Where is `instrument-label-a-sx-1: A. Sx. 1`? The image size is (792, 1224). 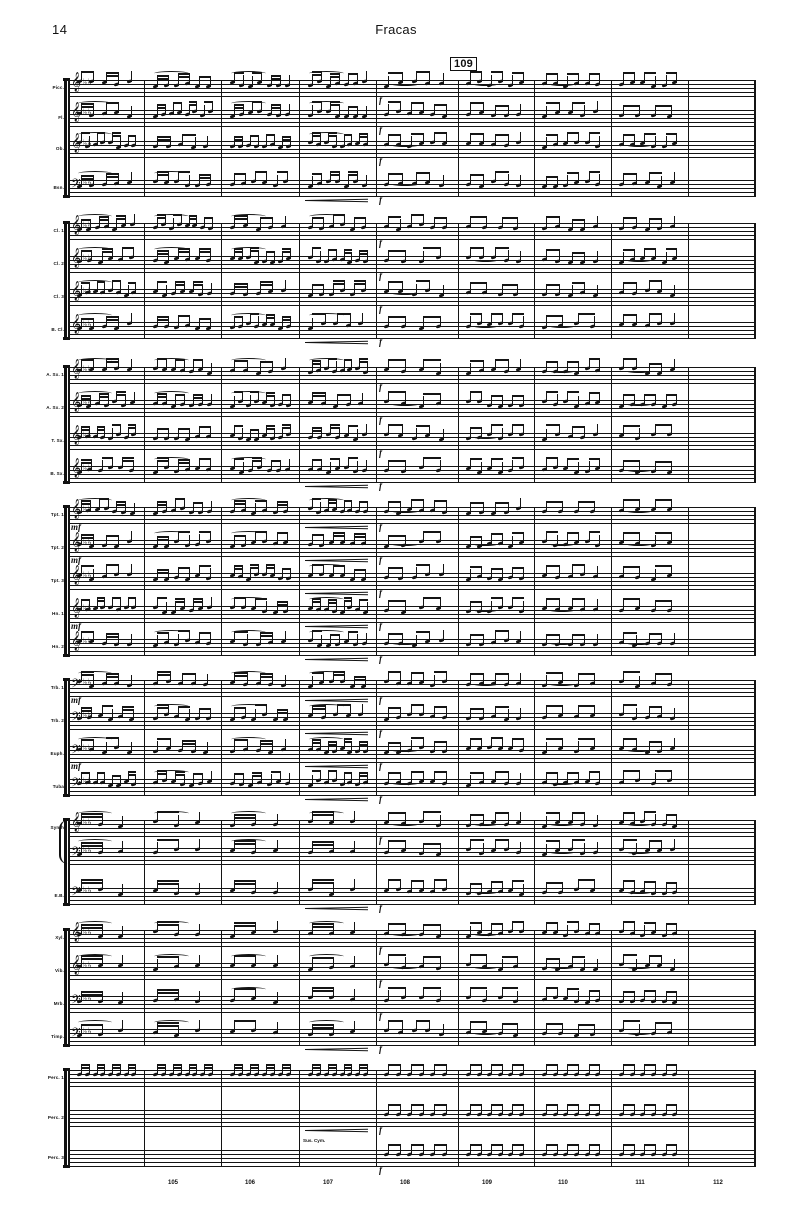 instrument-label-a-sx-1: A. Sx. 1 is located at coordinates (55, 374).